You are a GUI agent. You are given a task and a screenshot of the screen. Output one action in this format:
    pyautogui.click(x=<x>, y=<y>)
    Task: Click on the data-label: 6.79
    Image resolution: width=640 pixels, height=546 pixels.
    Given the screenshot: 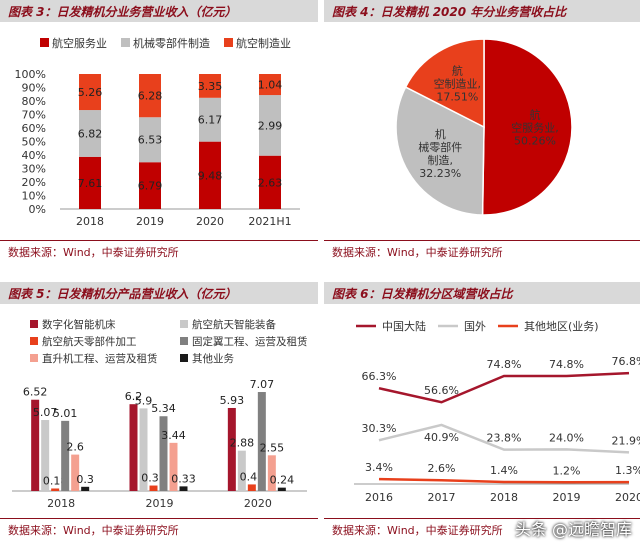 What is the action you would take?
    pyautogui.click(x=150, y=186)
    